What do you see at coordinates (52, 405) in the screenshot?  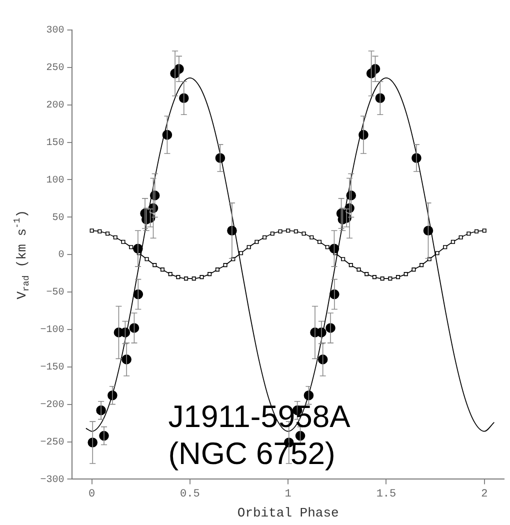 I see `y-tick-label: −200` at bounding box center [52, 405].